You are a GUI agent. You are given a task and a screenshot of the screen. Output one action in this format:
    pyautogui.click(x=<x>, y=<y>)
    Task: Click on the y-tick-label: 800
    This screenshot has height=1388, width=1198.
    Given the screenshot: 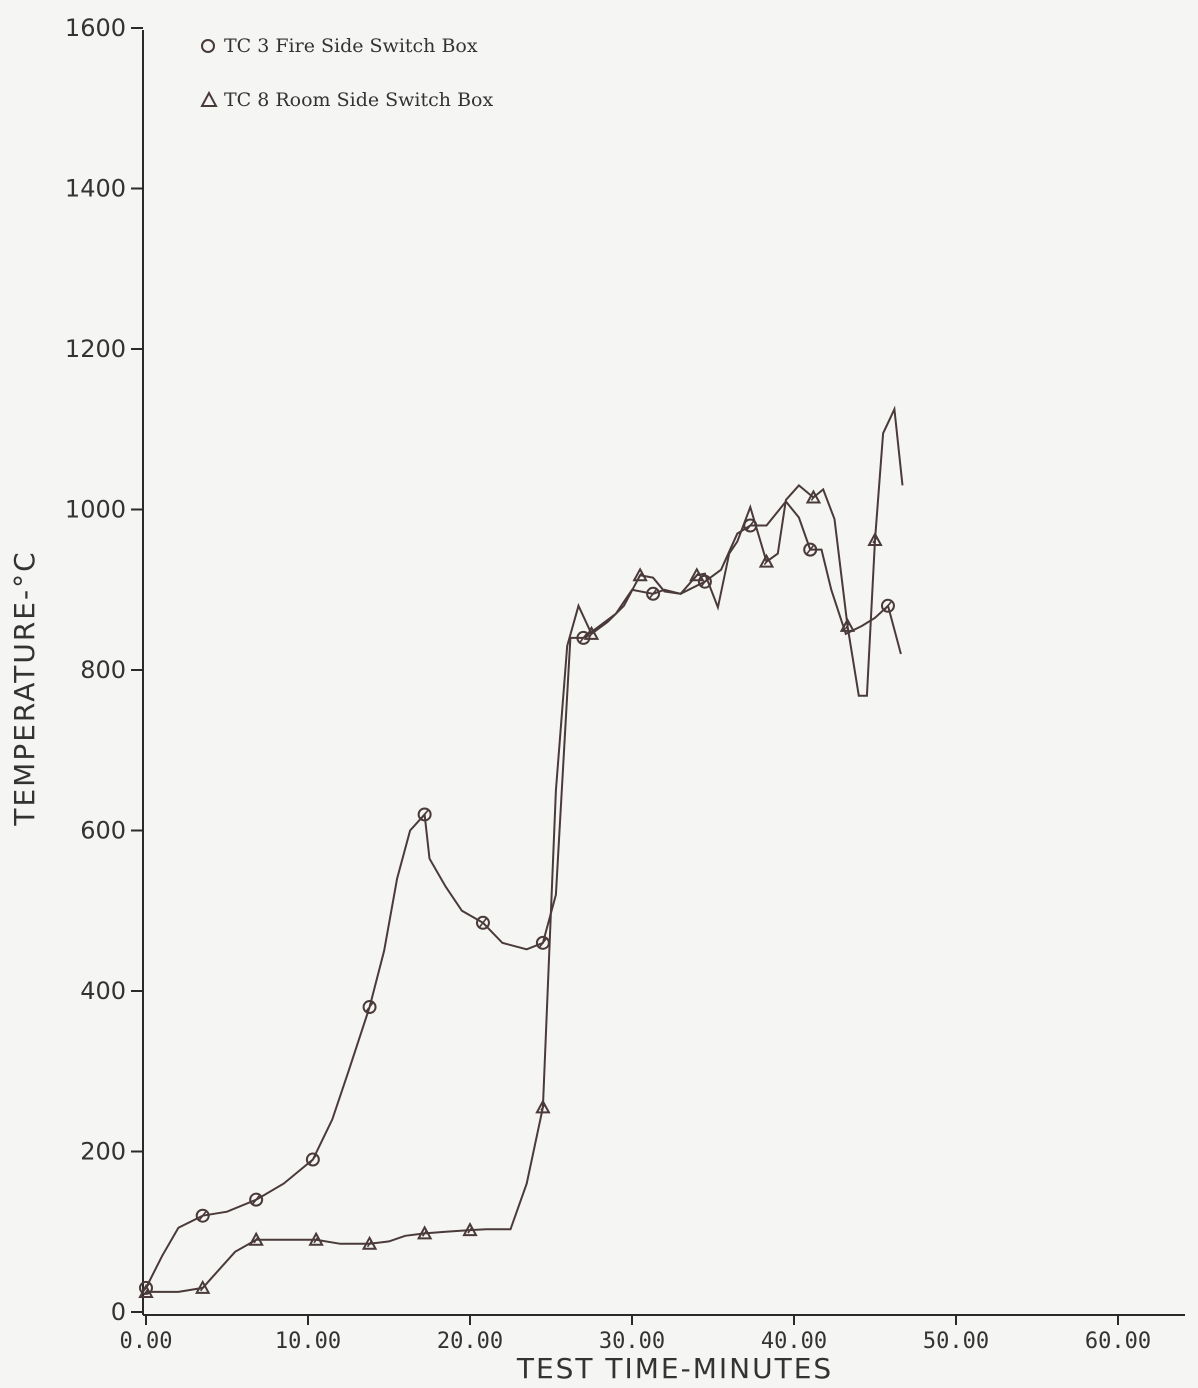 What is the action you would take?
    pyautogui.click(x=103, y=670)
    